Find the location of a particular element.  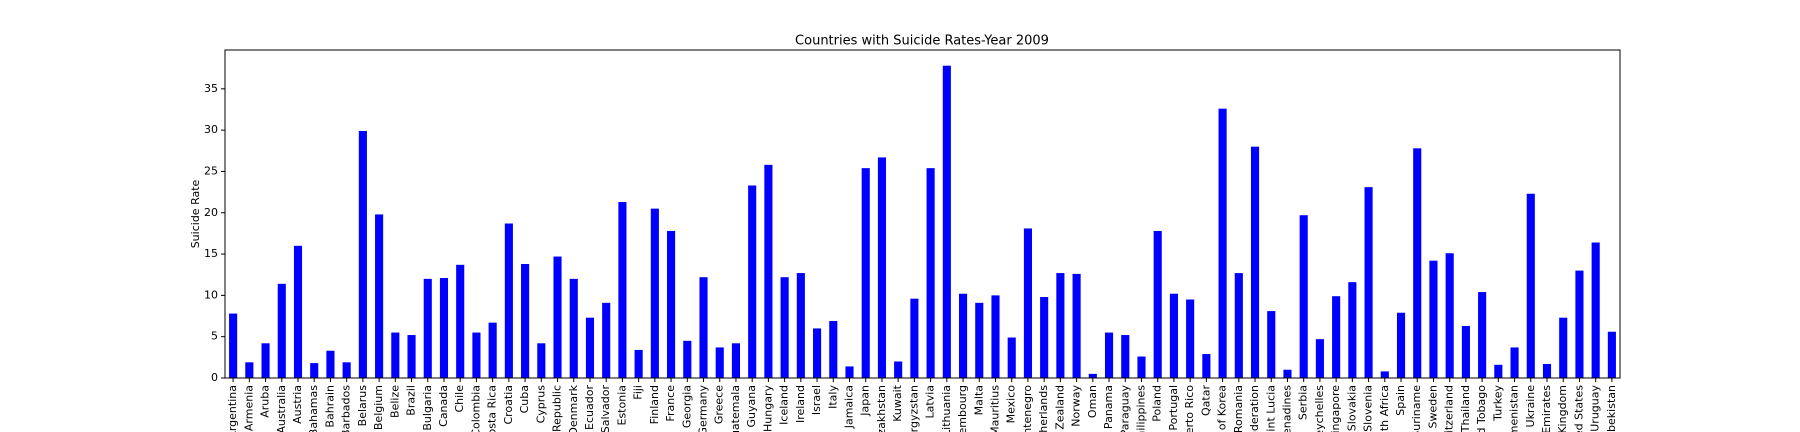

x-tick-label: Italy is located at coordinates (832, 397).